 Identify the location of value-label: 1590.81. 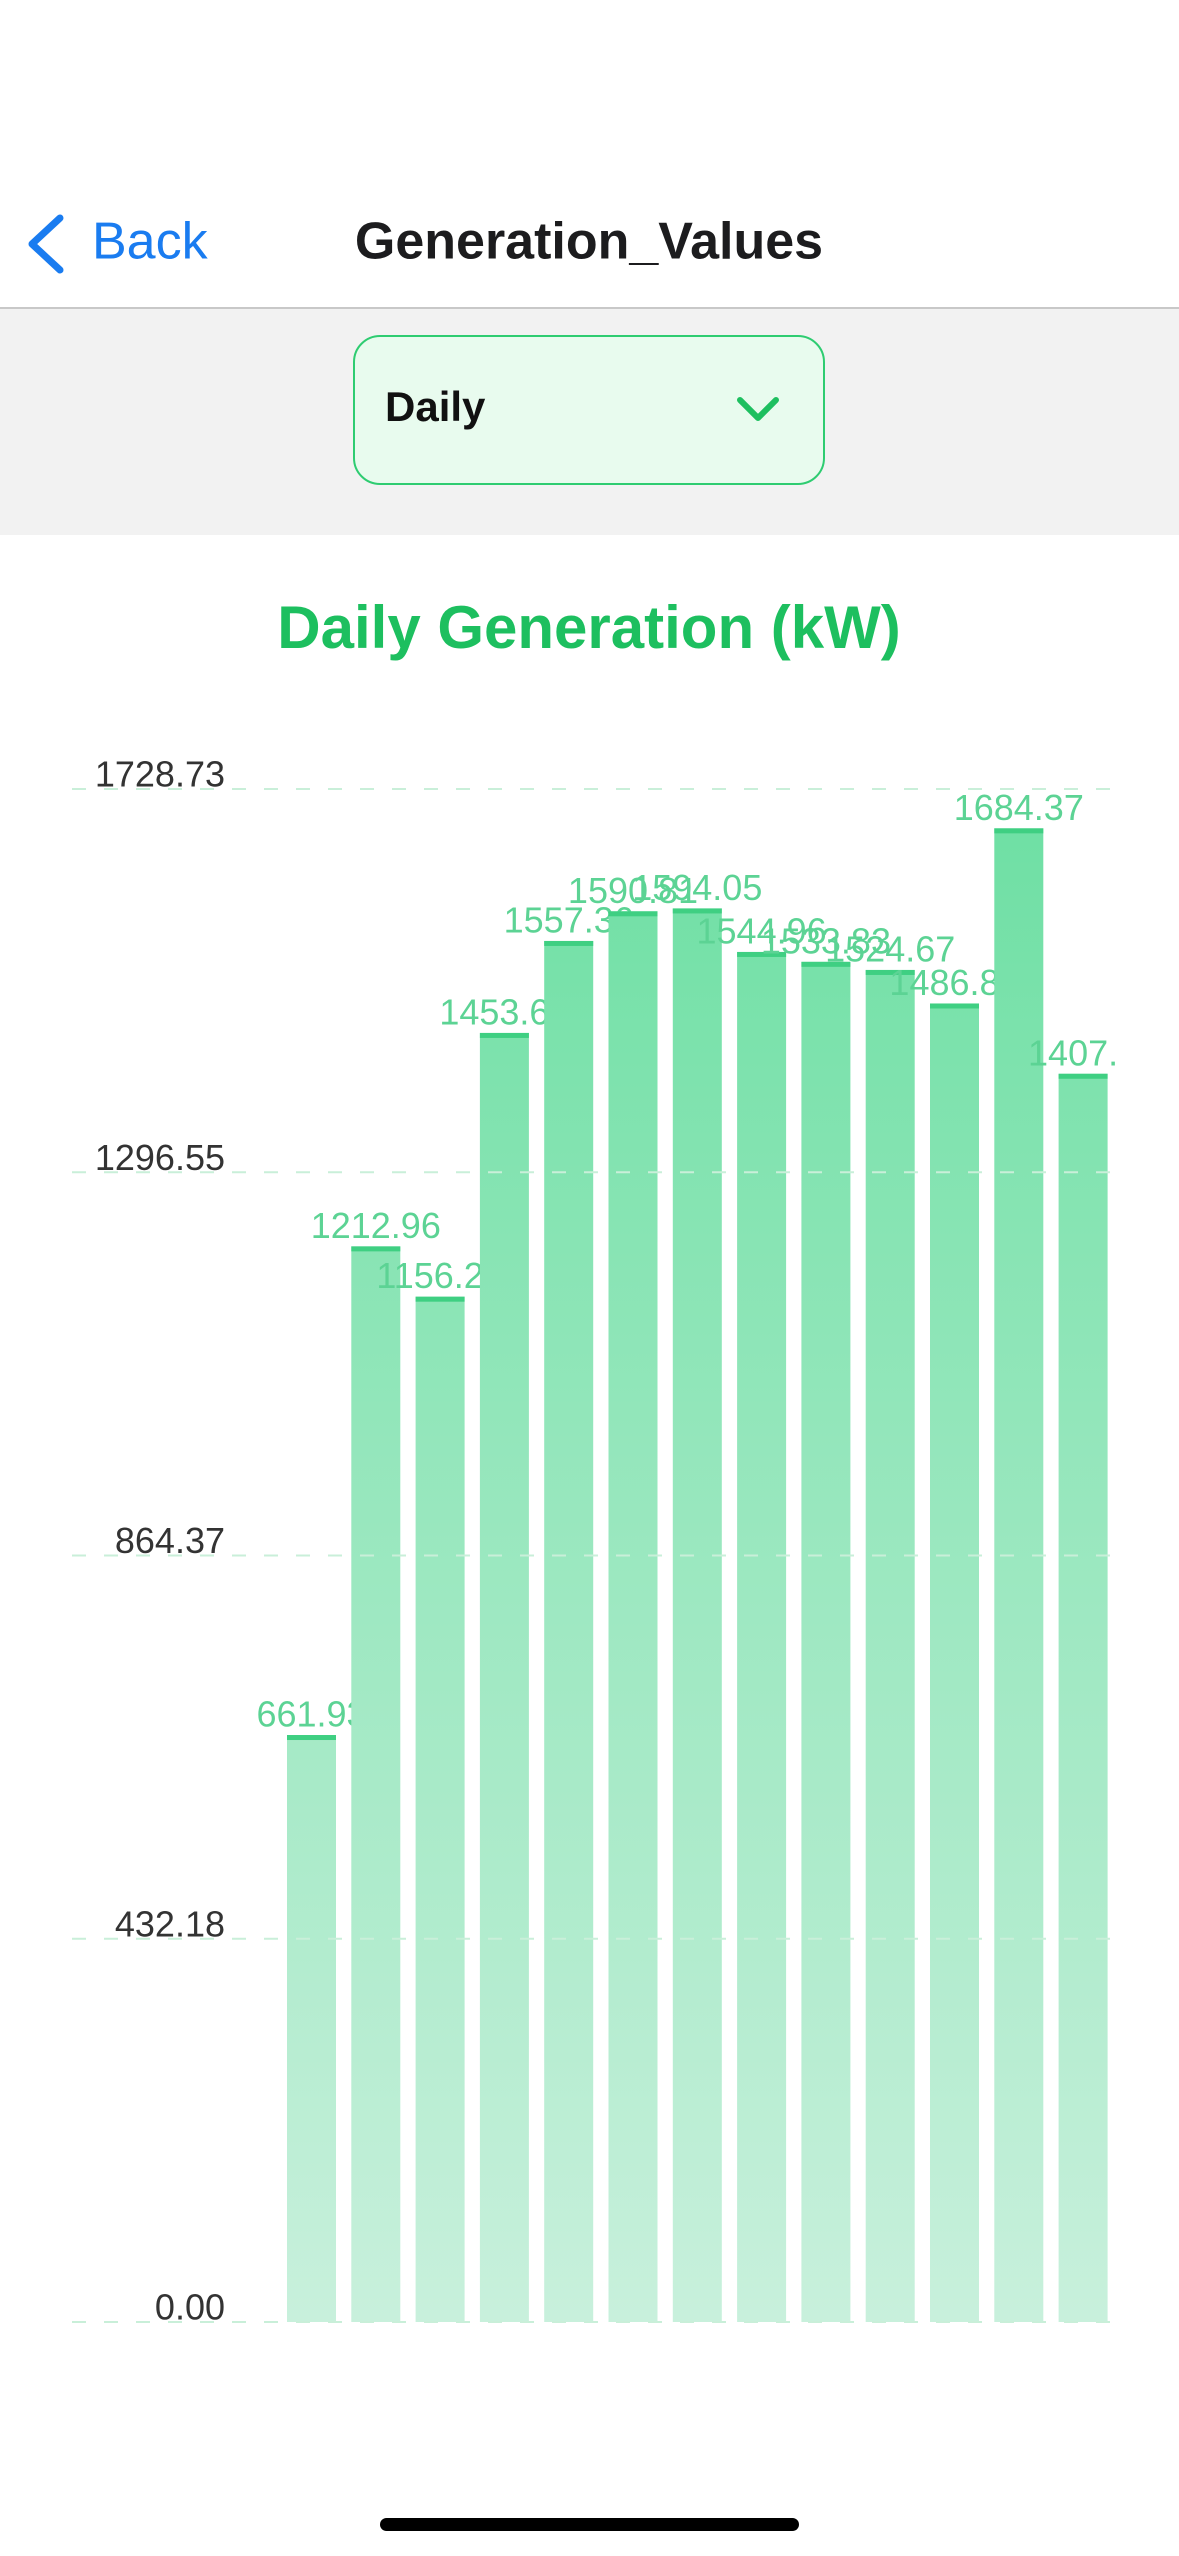
(633, 890).